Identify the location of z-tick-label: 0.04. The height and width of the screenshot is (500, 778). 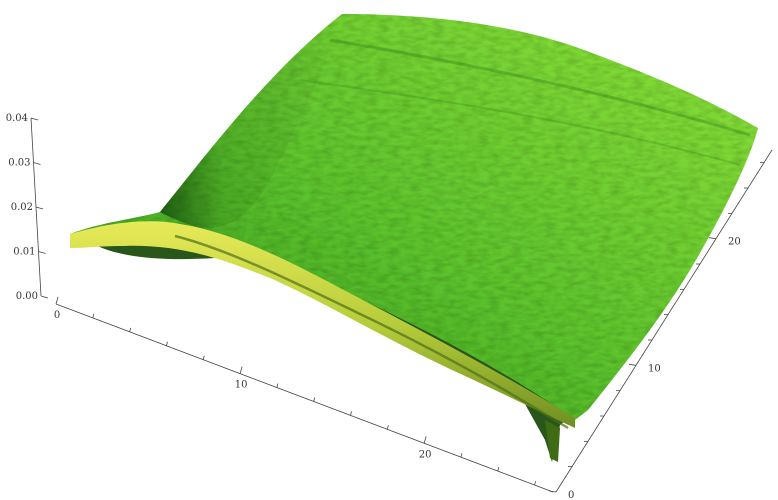
(17, 118).